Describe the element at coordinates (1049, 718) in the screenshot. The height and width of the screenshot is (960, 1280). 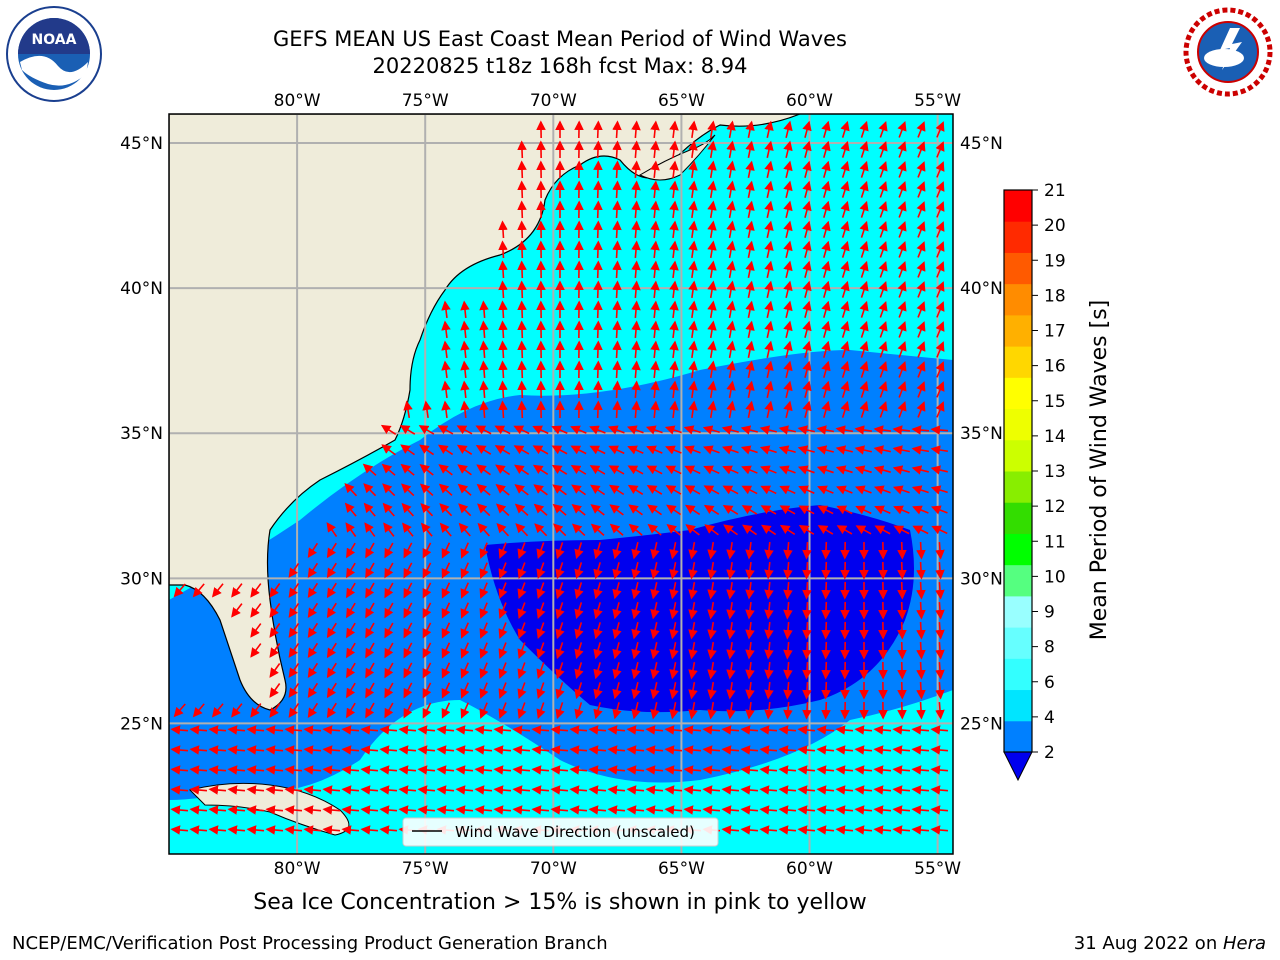
I see `colorbar-tick-label: 4` at that location.